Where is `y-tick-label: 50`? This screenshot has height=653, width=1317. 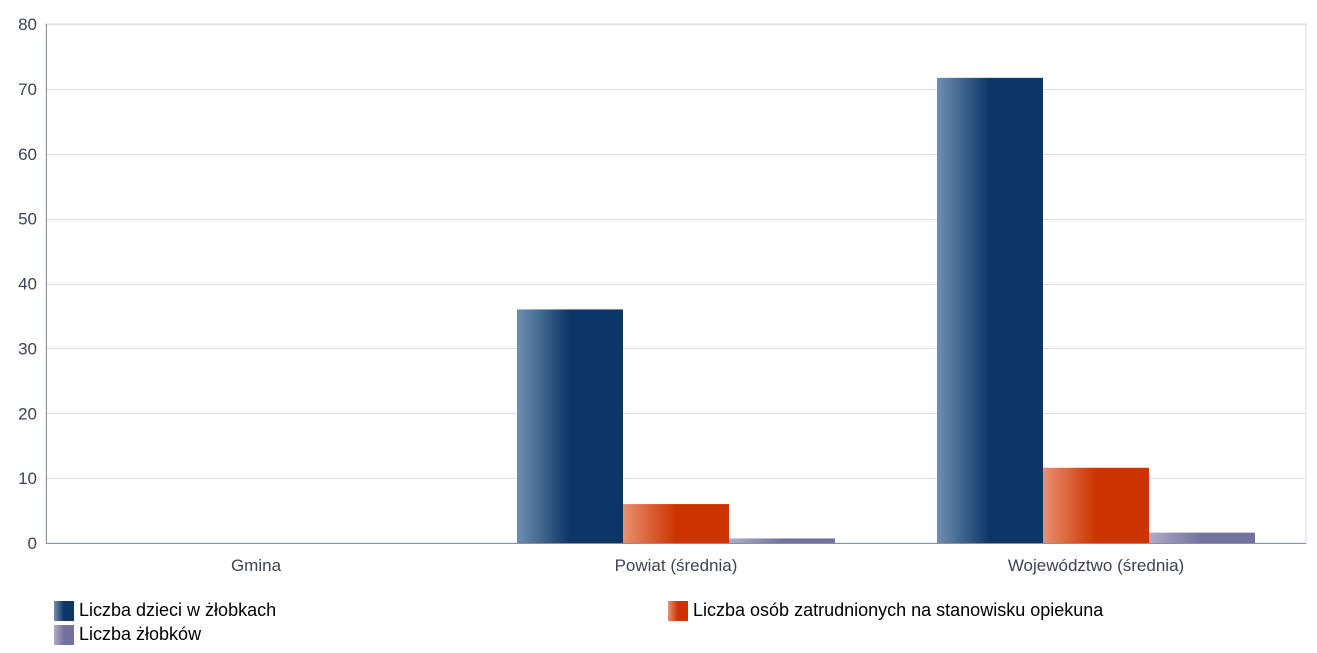 y-tick-label: 50 is located at coordinates (27, 219).